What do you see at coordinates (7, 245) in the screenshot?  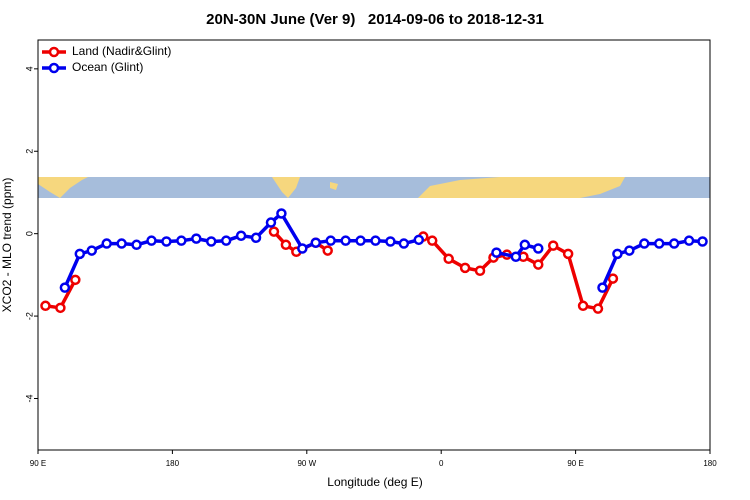 I see `y-axis-label: XCO2 - MLO trend (ppm)` at bounding box center [7, 245].